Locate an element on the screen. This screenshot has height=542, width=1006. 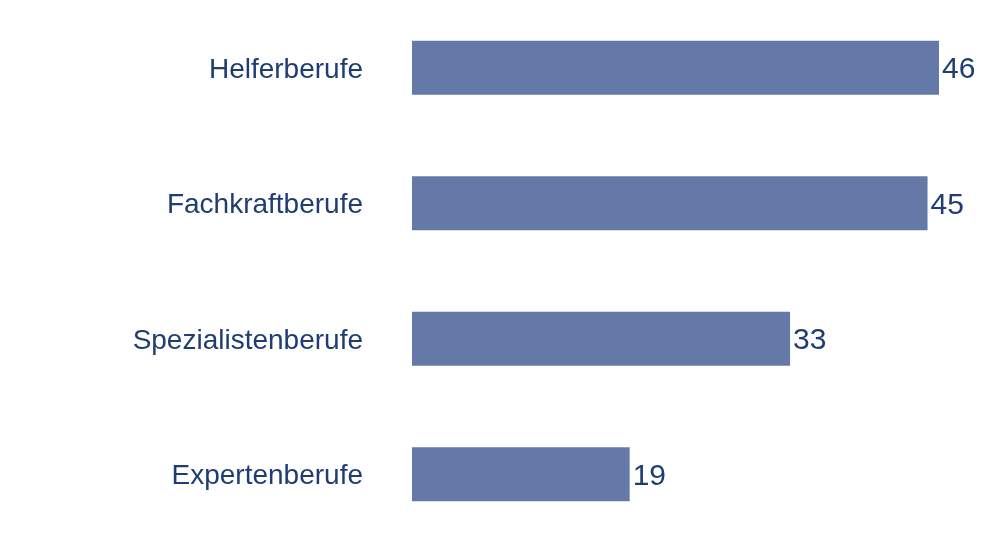
y-tick-label: Spezialistenberufe is located at coordinates (247, 339).